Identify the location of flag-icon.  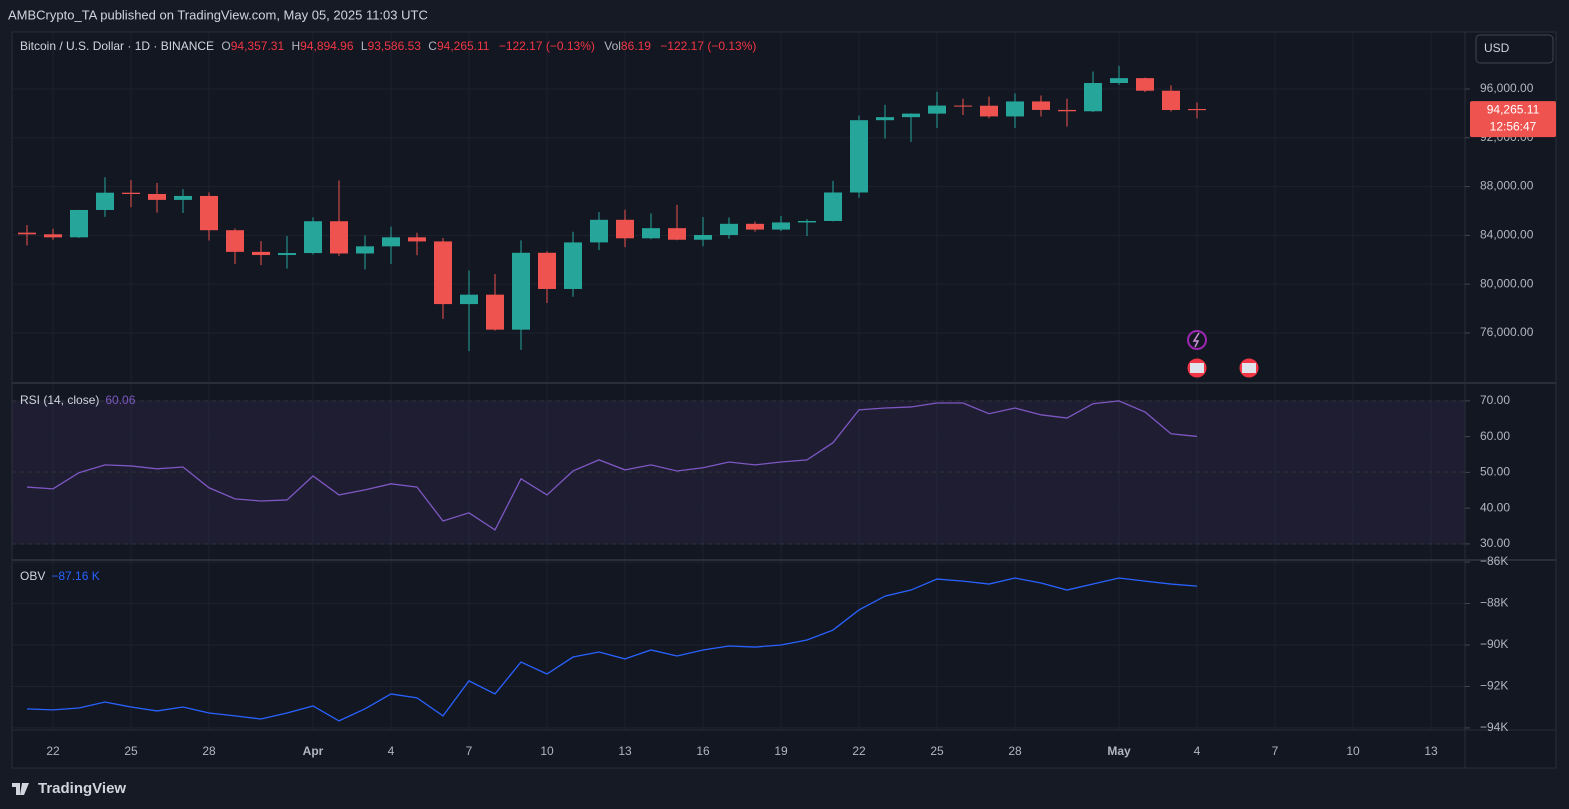
(1197, 368).